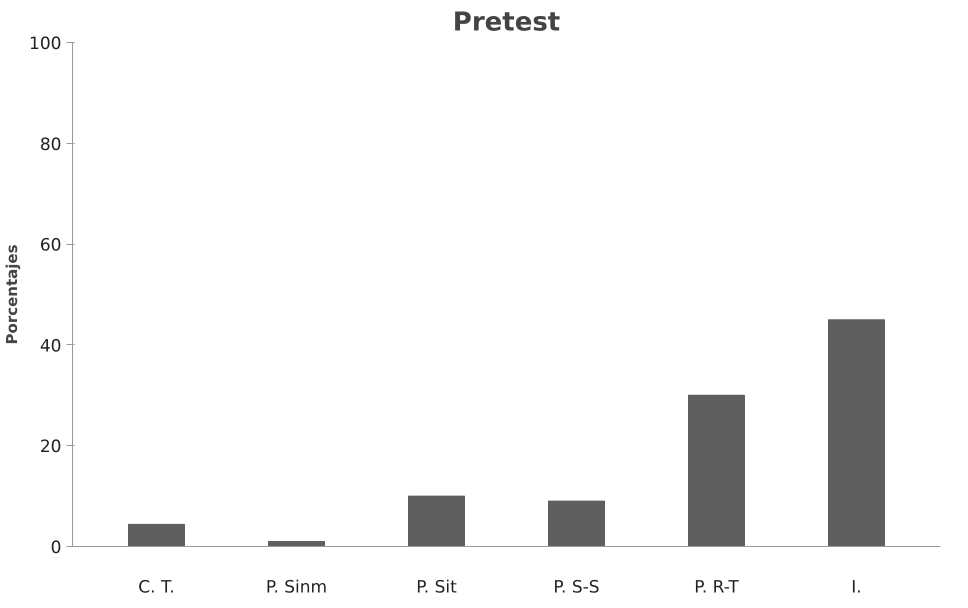  What do you see at coordinates (51, 346) in the screenshot?
I see `y-tick-label: 40` at bounding box center [51, 346].